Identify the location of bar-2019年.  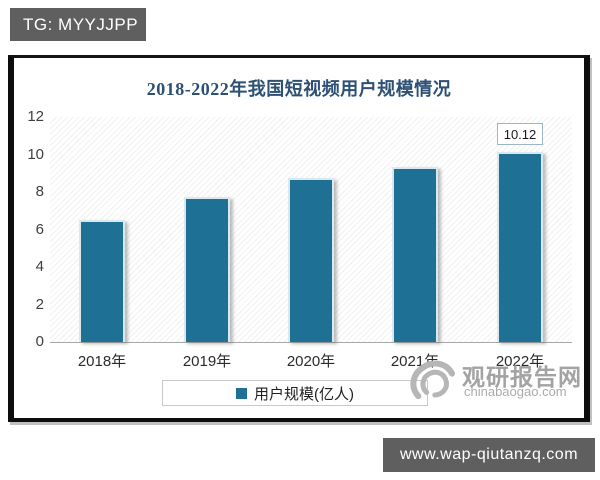
(207, 269).